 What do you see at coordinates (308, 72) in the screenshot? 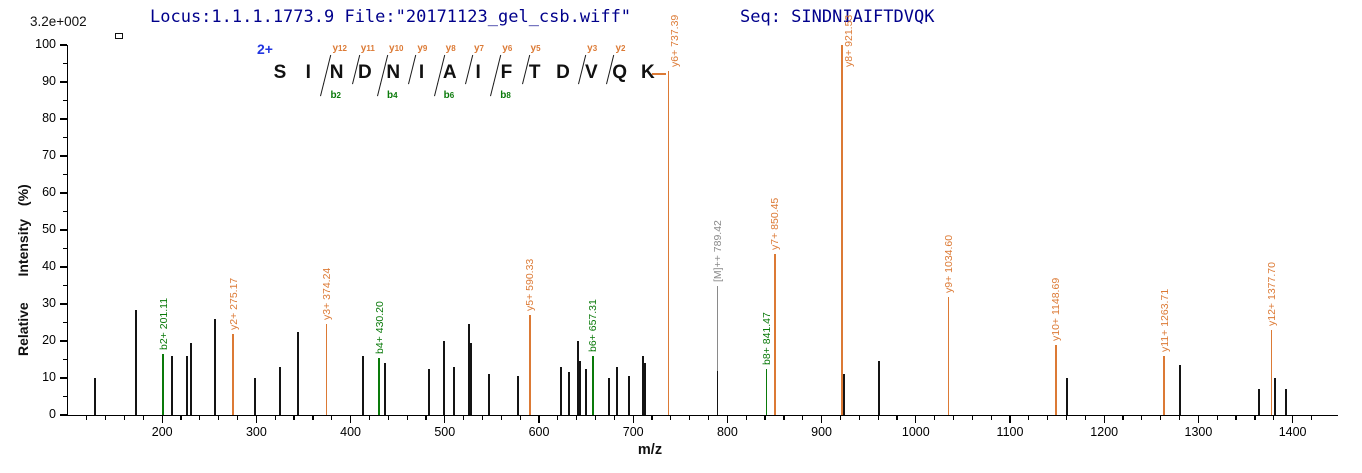
I see `sequence-residue: I` at bounding box center [308, 72].